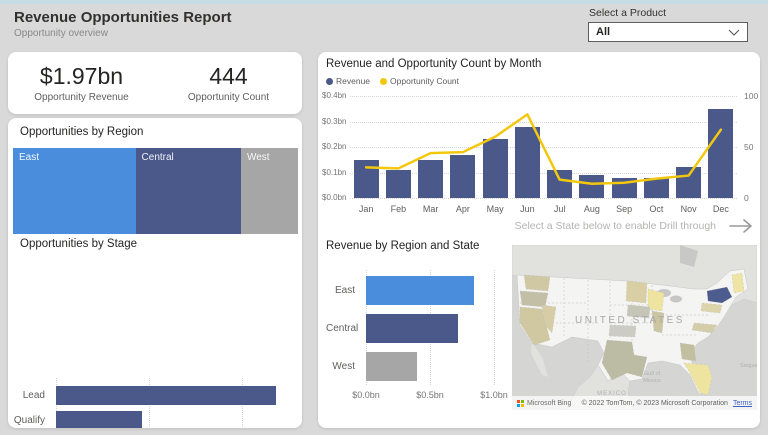 This screenshot has height=435, width=768. What do you see at coordinates (738, 283) in the screenshot?
I see `map-state-maine` at bounding box center [738, 283].